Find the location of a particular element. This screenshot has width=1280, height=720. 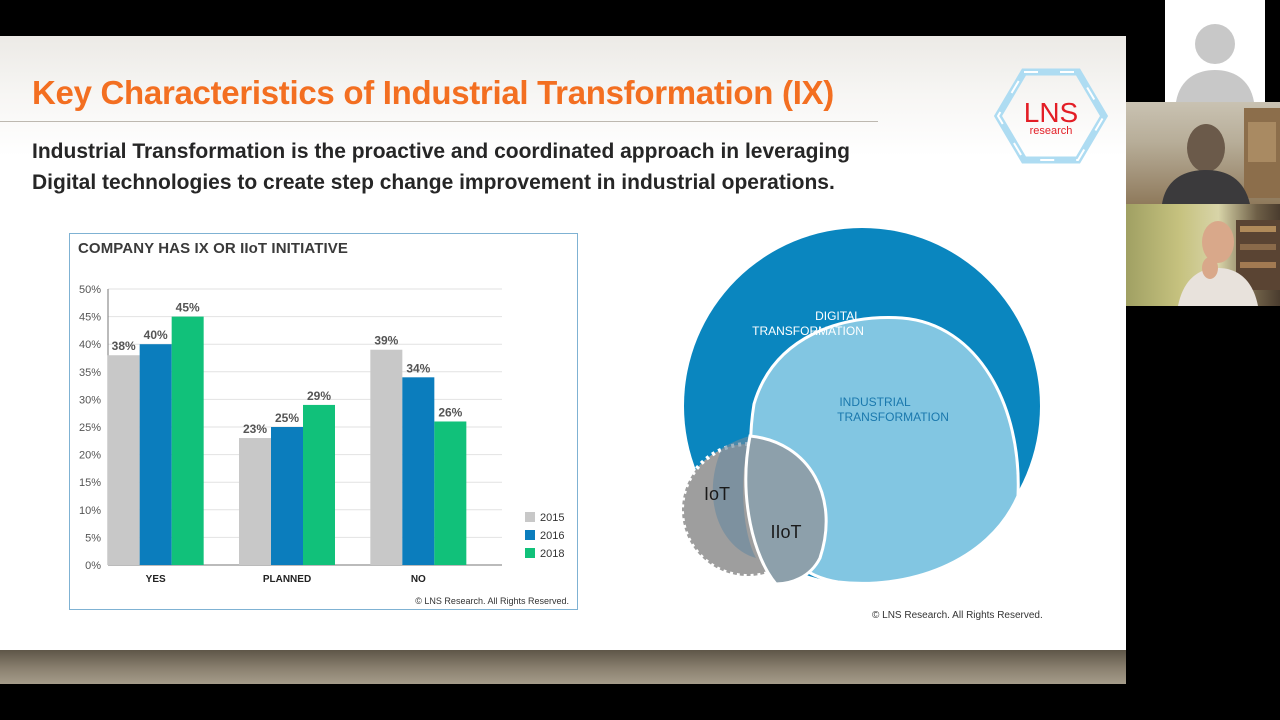

bar-value-label: 29% is located at coordinates (319, 396).